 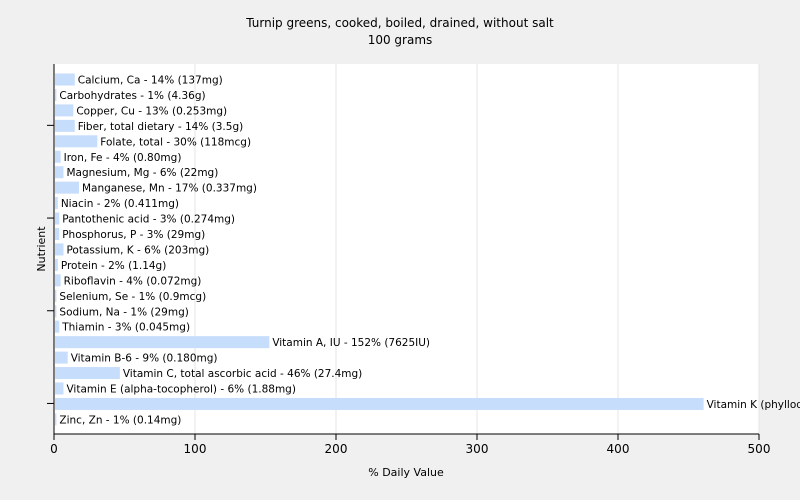 I want to click on bar-label-18: Vitamin B-6 - 9% (0.180mg), so click(x=144, y=359).